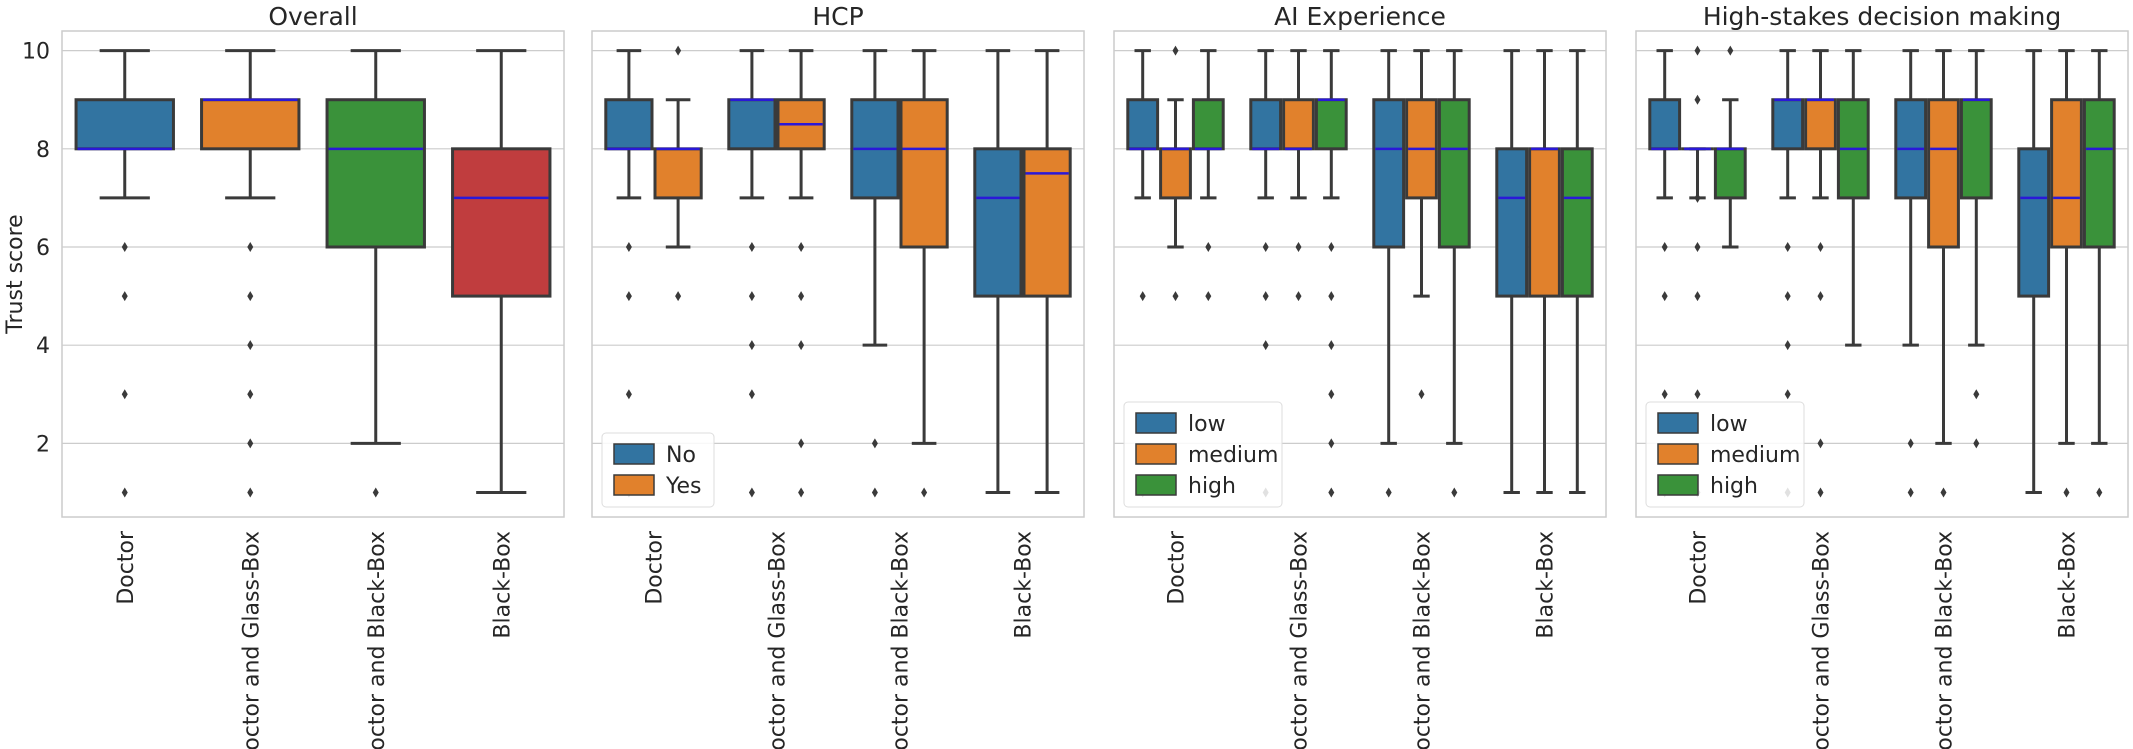  I want to click on legend: No Yes, so click(658, 470).